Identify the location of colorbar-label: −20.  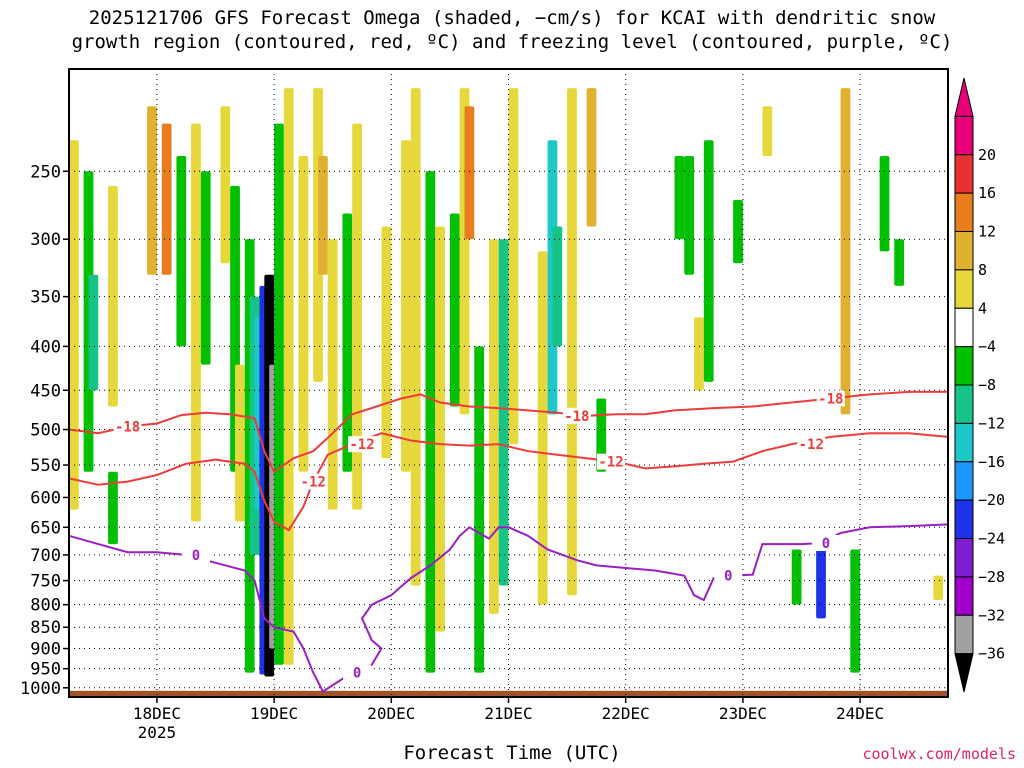
(991, 500).